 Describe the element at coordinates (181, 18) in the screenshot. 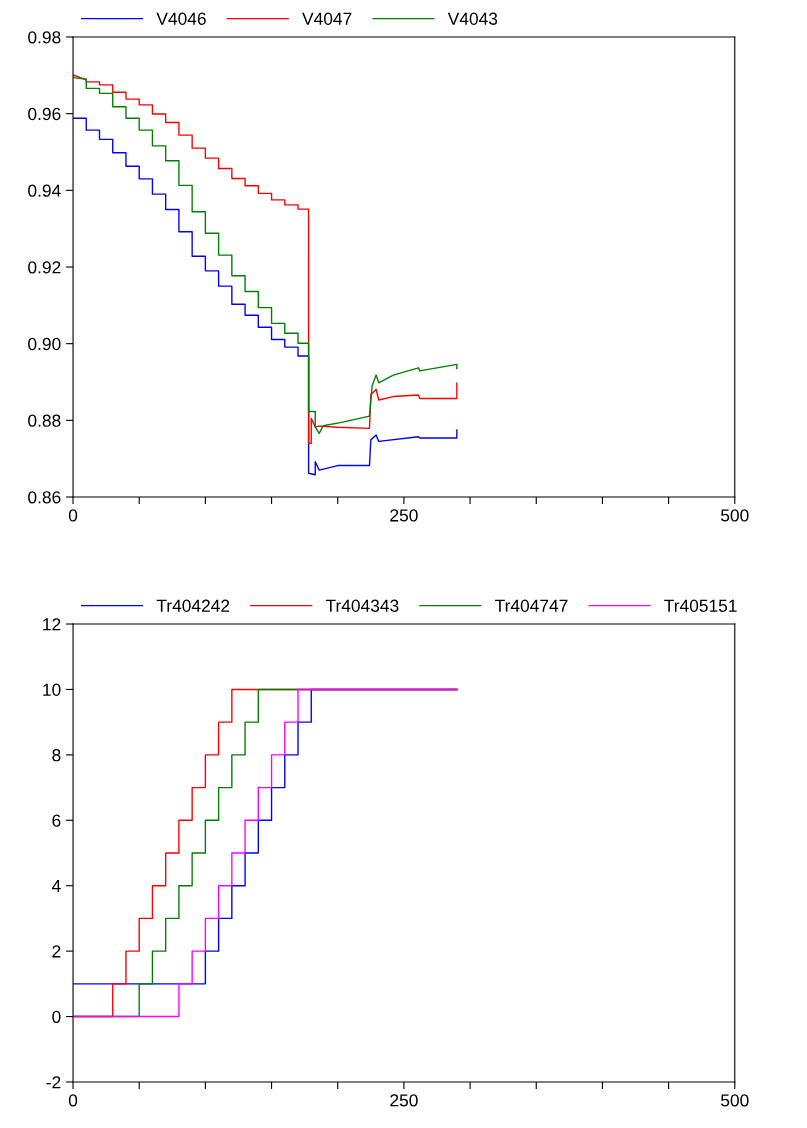

I see `legend-label: V4046` at that location.